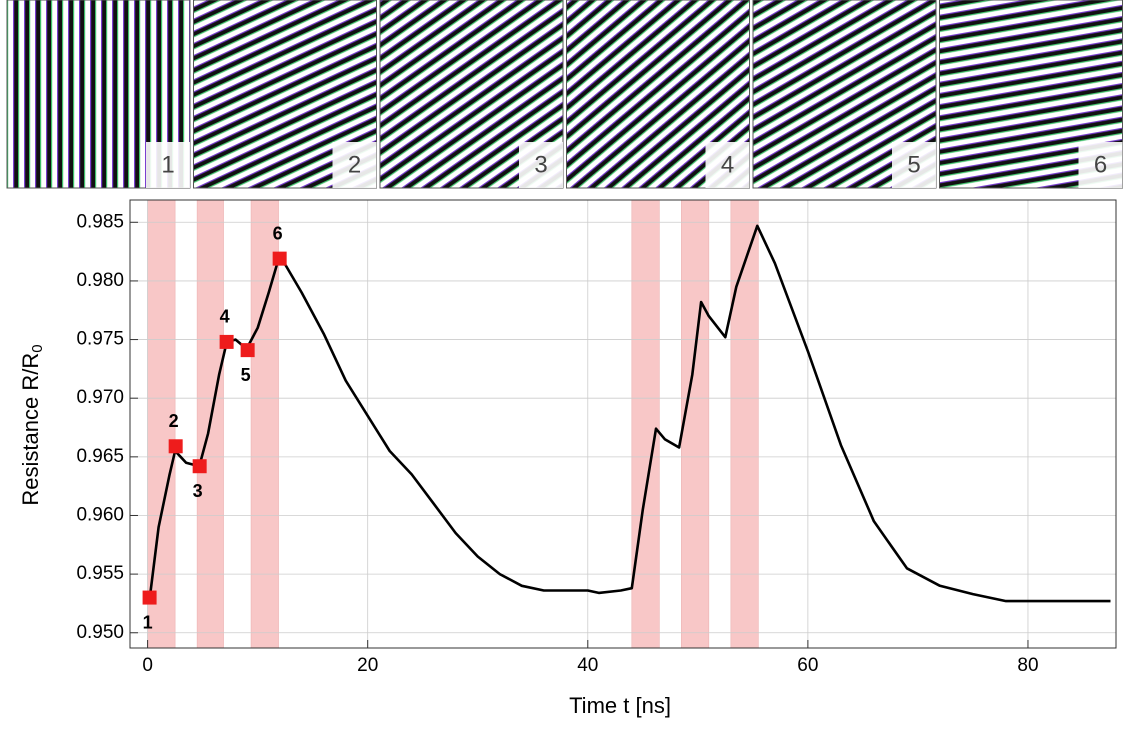  I want to click on panel: 6, so click(1031, 94).